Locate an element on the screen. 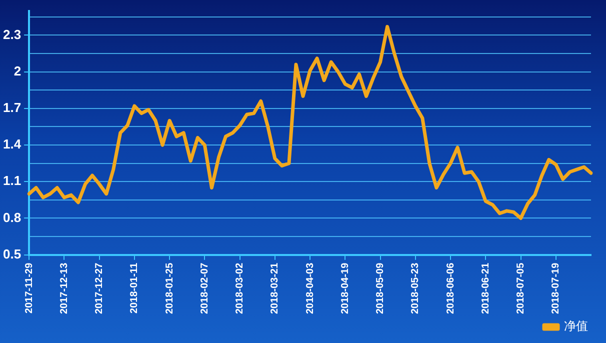 The width and height of the screenshot is (606, 343). x-tick-label: 2017-12-27 is located at coordinates (100, 288).